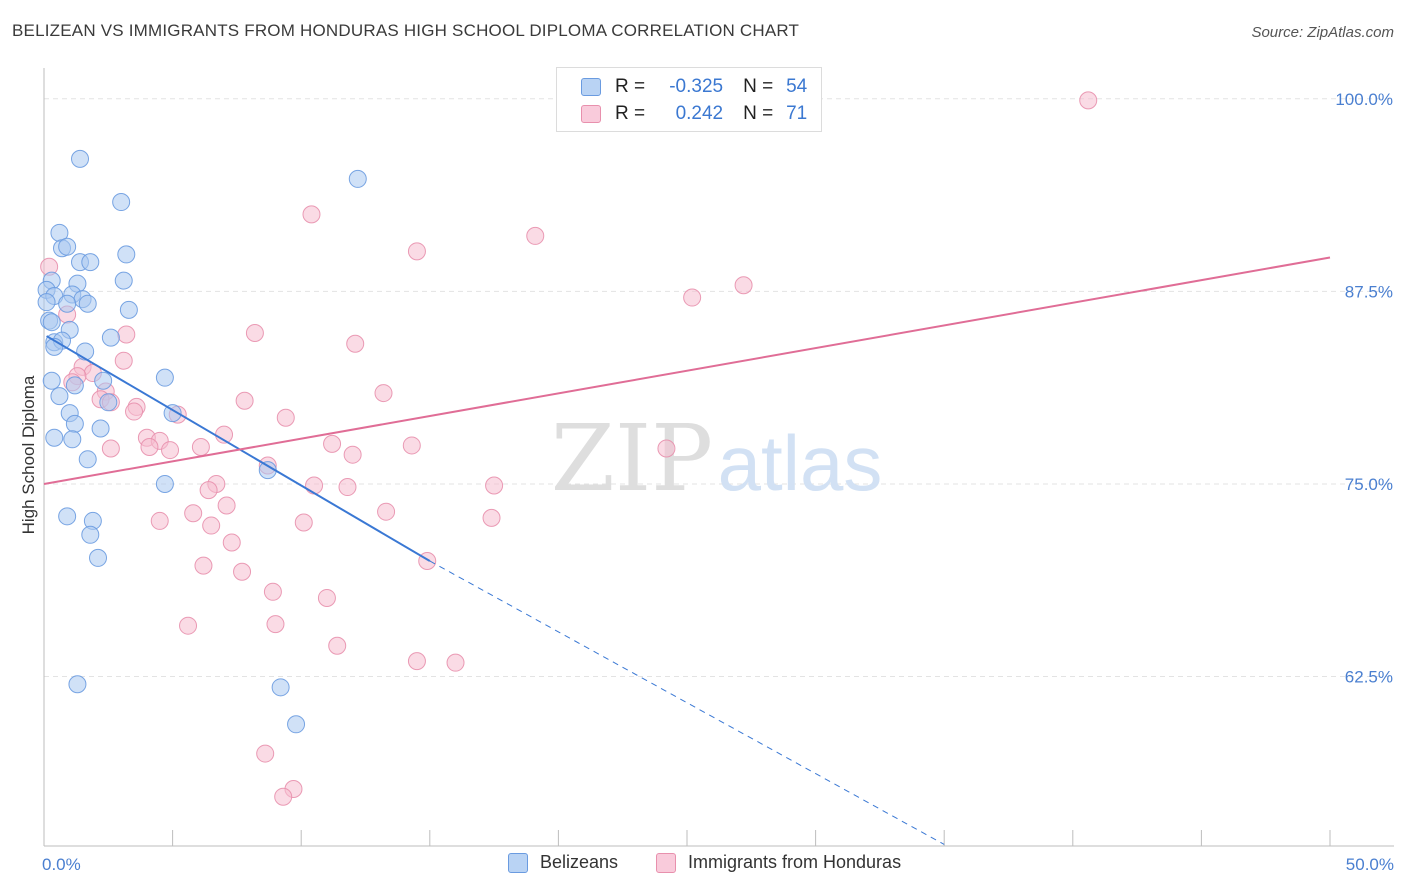 The image size is (1406, 892). Describe the element at coordinates (591, 87) in the screenshot. I see `legend-swatch-blue` at that location.